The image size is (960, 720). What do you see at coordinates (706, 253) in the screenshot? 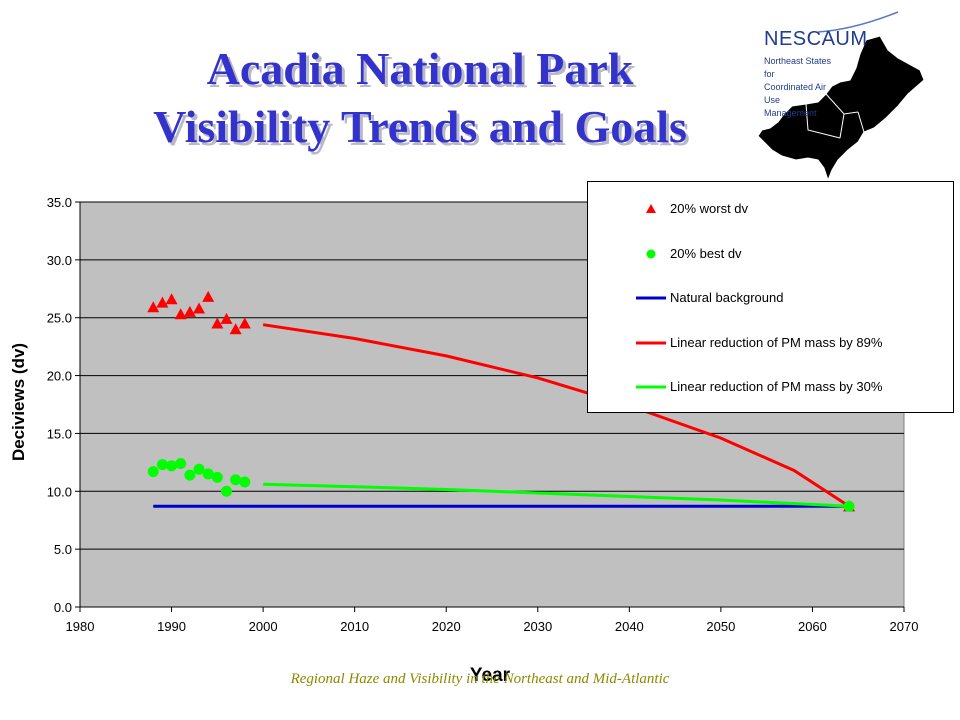
I see `legend-label: 20% best dv` at bounding box center [706, 253].